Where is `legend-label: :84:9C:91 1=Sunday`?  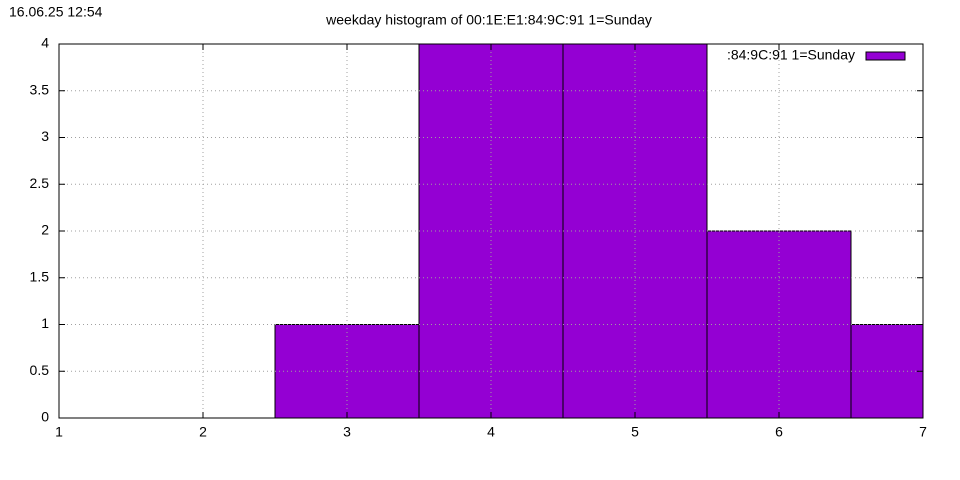 legend-label: :84:9C:91 1=Sunday is located at coordinates (791, 55).